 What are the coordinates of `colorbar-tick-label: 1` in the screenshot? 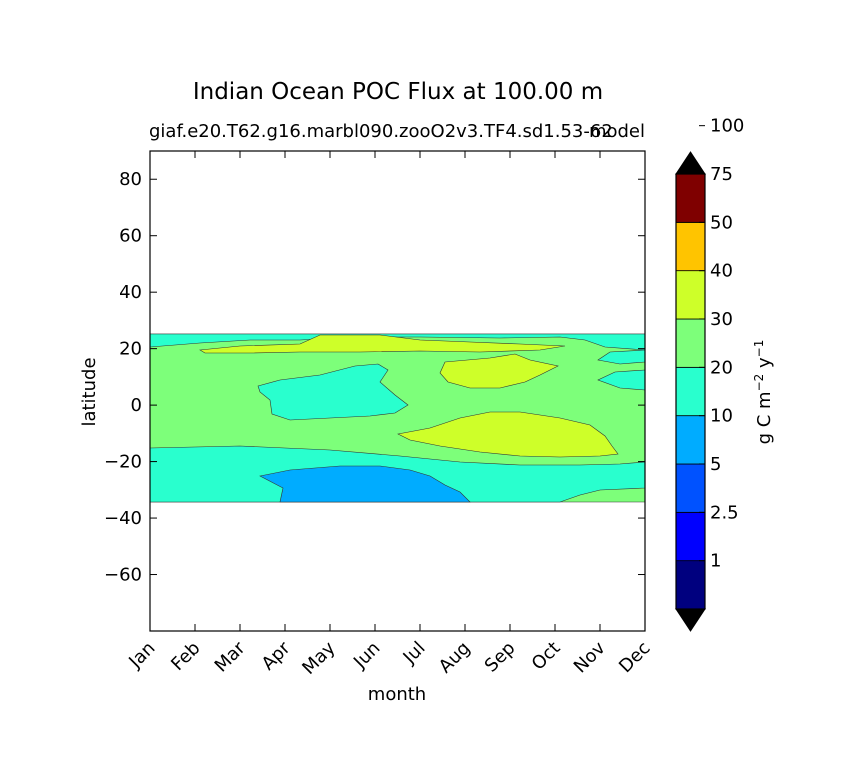 It's located at (715, 561).